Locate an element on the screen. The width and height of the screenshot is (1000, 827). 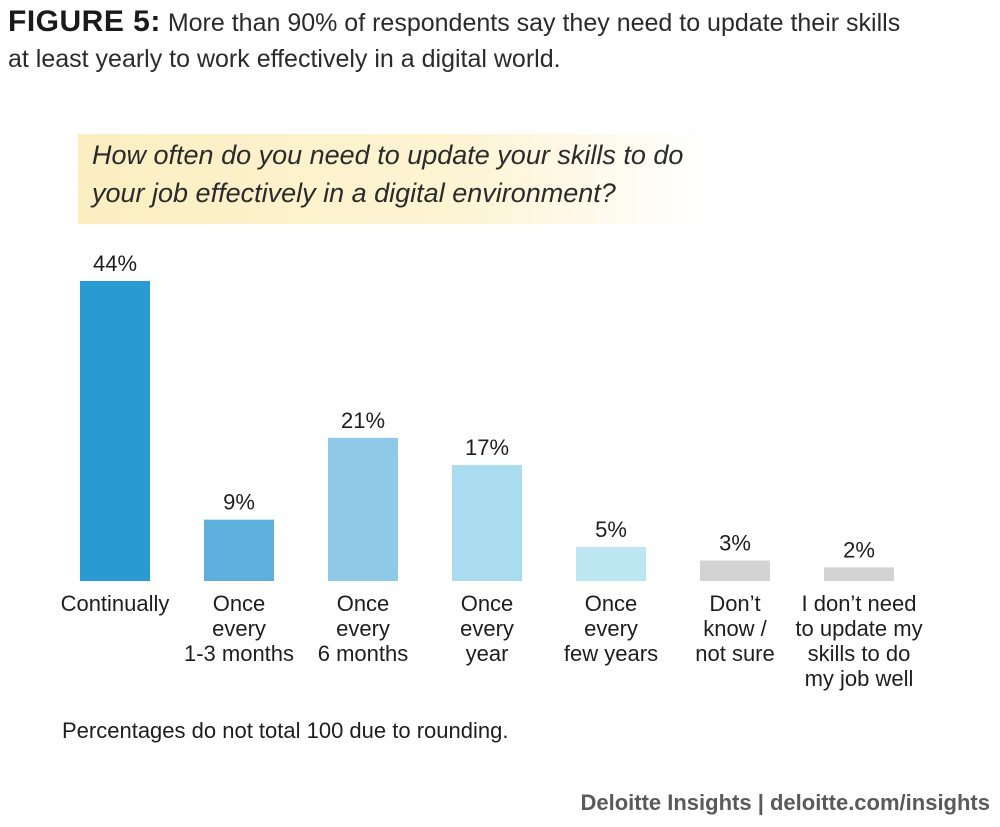
bar-value-label-5: 3% is located at coordinates (735, 543).